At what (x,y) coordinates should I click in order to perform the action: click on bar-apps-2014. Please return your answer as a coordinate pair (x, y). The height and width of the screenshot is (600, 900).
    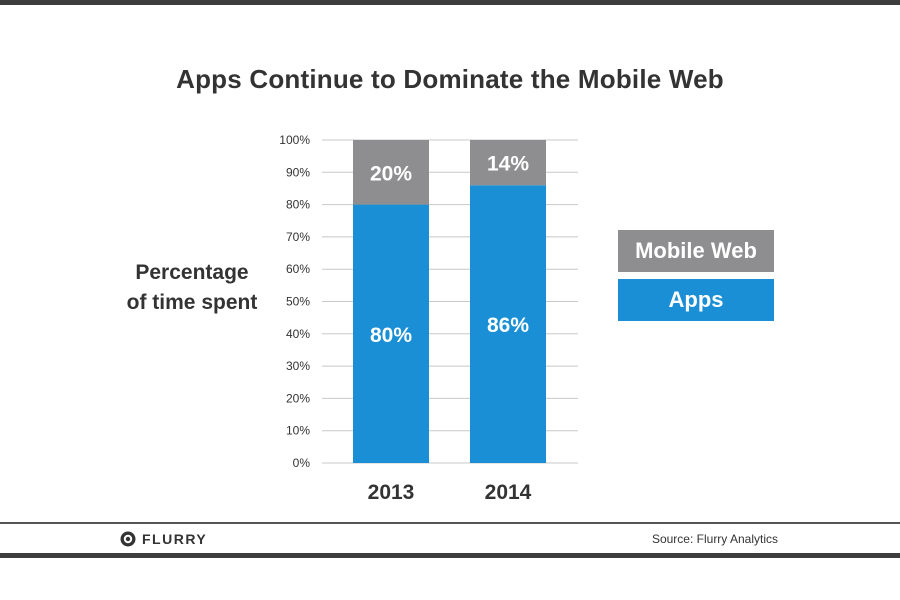
    Looking at the image, I should click on (508, 324).